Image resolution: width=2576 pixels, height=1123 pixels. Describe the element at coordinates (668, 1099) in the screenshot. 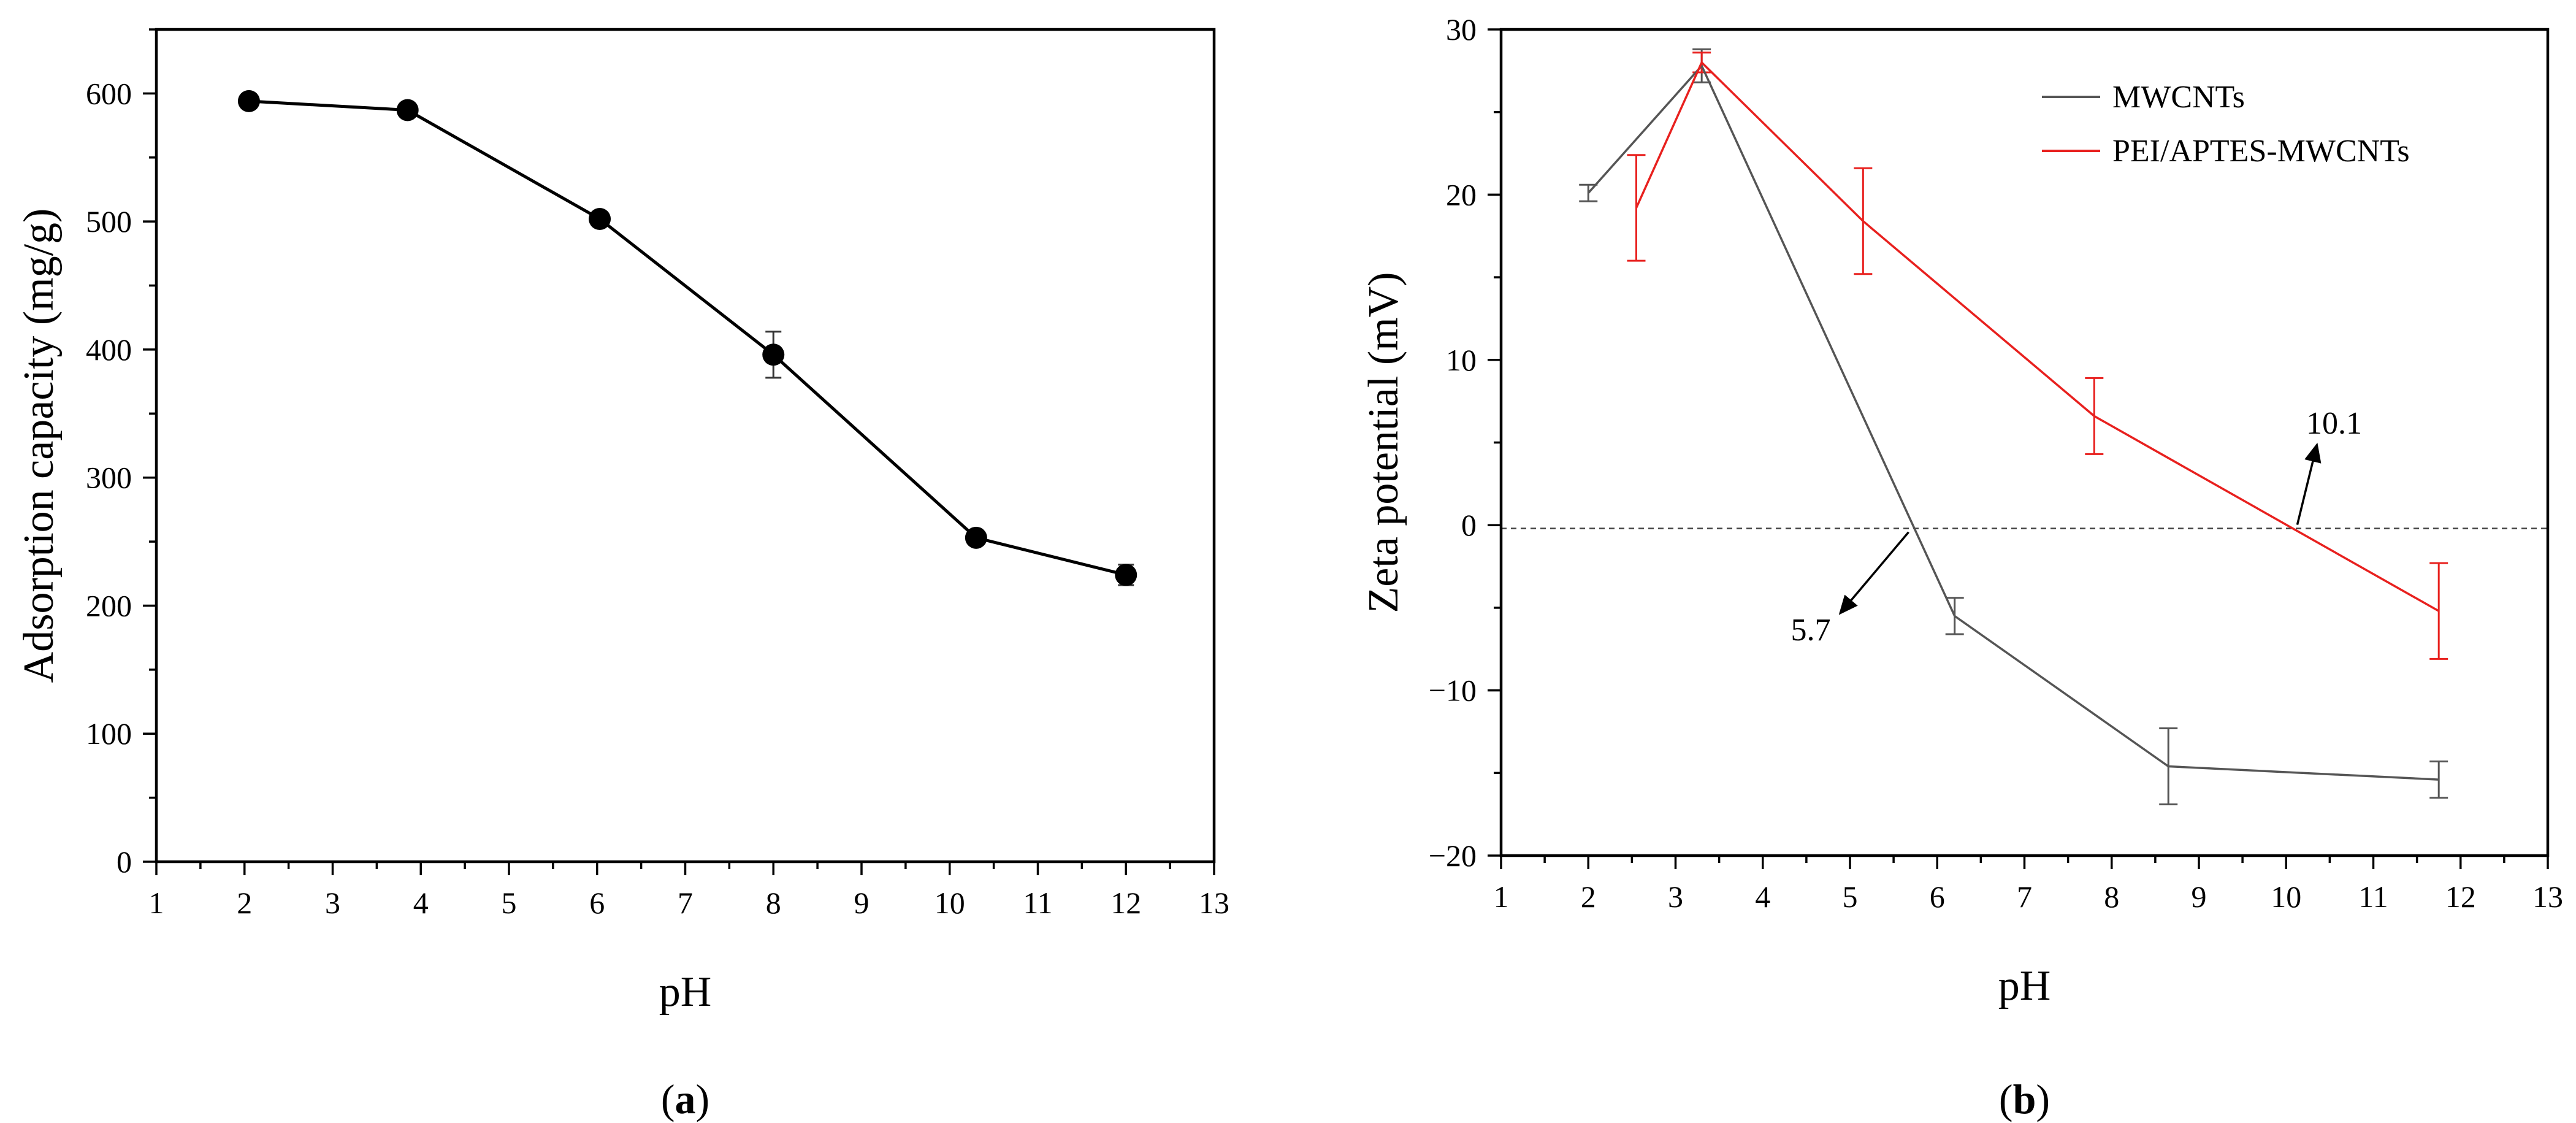

I see `panel-label-a-open: (` at that location.